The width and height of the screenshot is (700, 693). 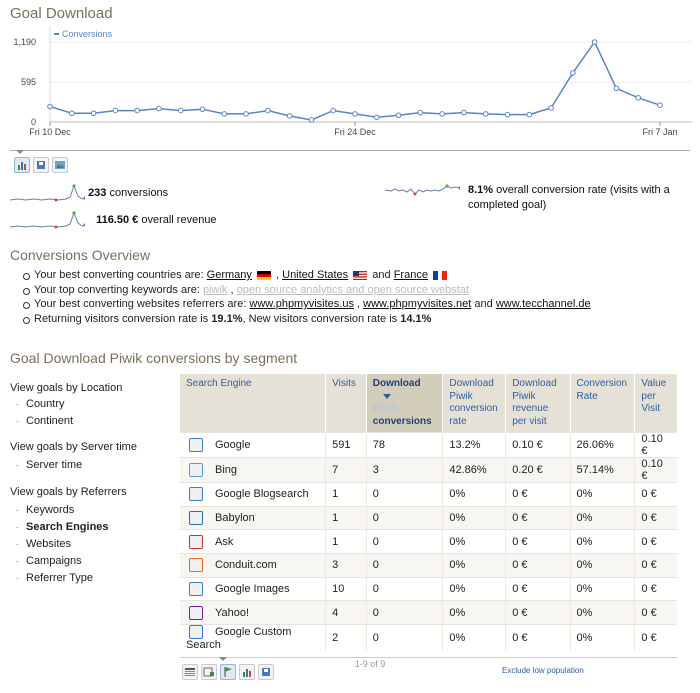 I want to click on col-visits: Visits, so click(x=346, y=403).